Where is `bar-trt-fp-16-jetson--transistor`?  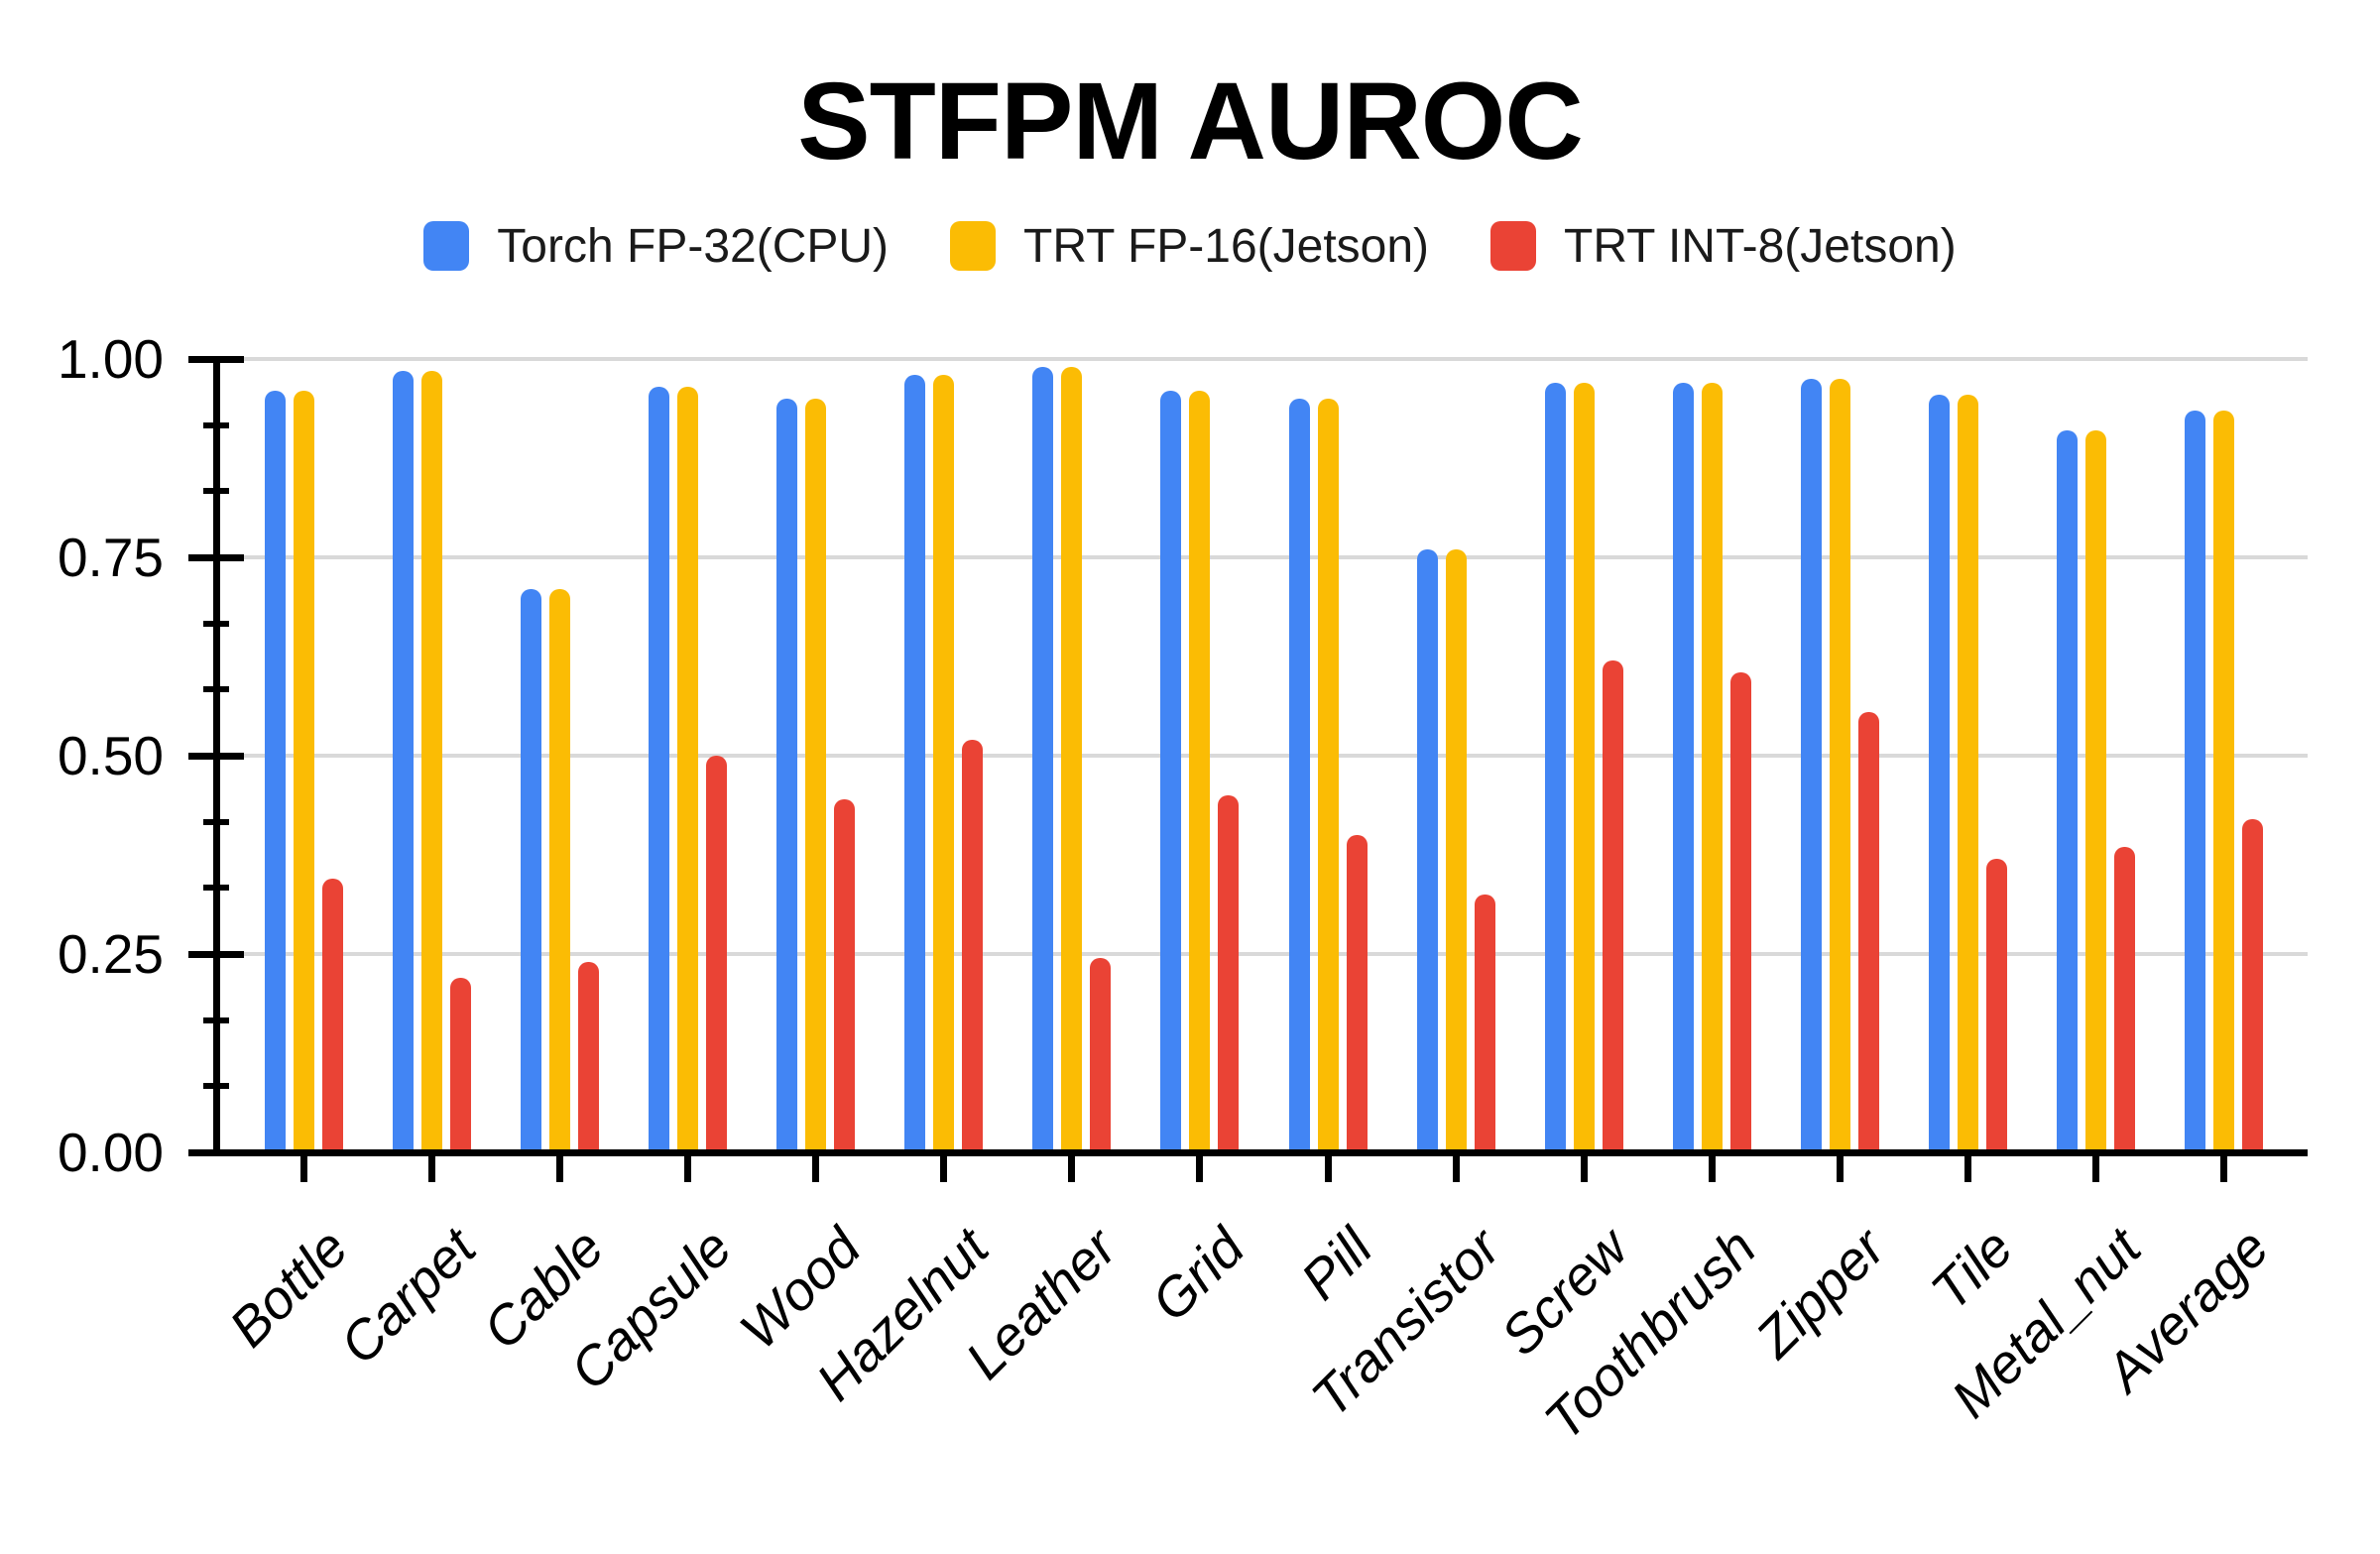
bar-trt-fp-16-jetson--transistor is located at coordinates (1456, 852).